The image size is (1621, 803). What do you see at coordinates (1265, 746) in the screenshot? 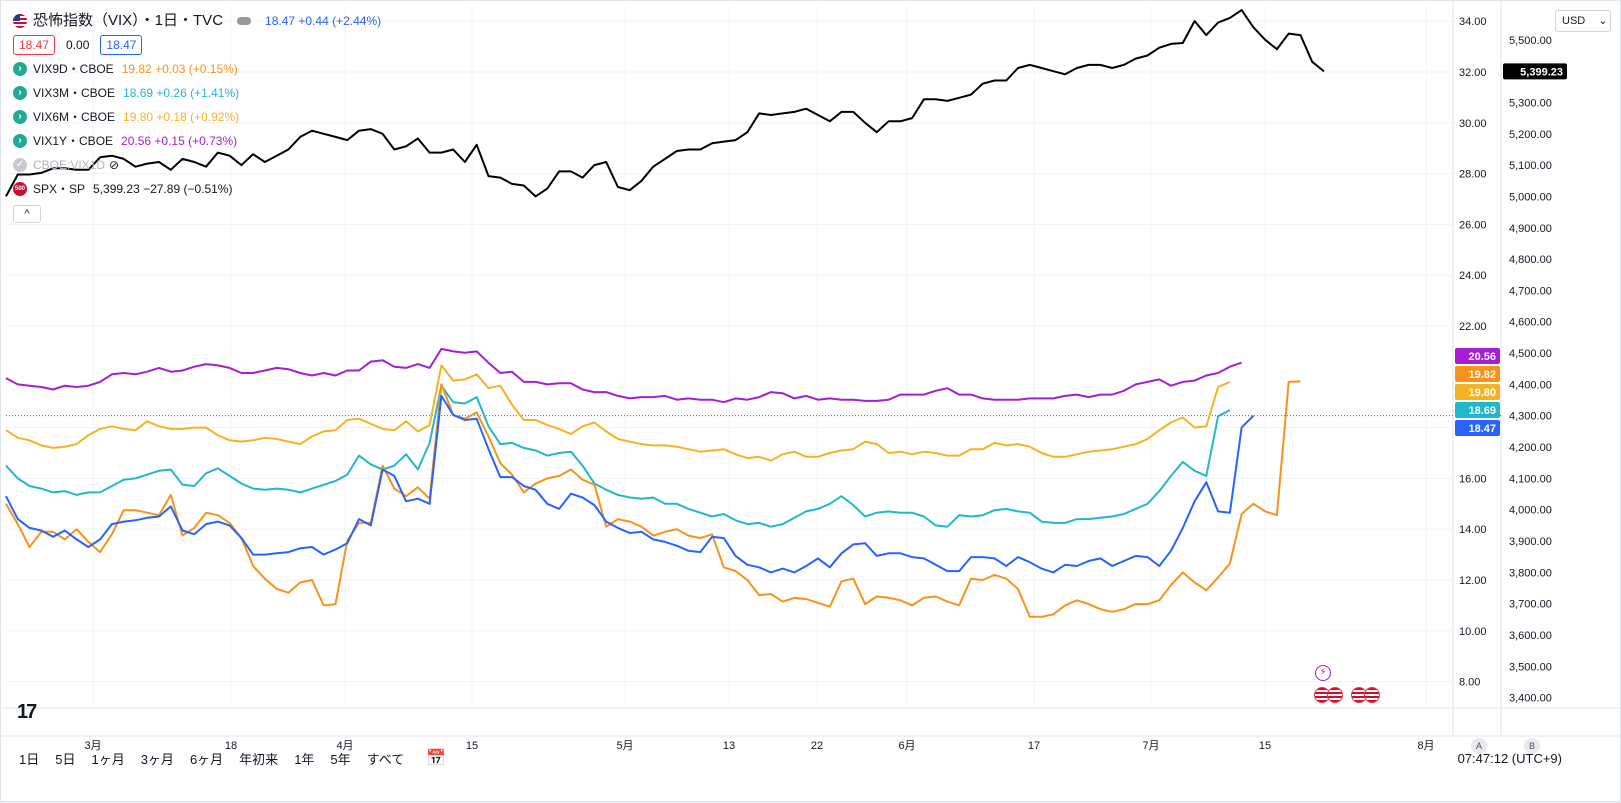
I see `x-tick-label: 15` at bounding box center [1265, 746].